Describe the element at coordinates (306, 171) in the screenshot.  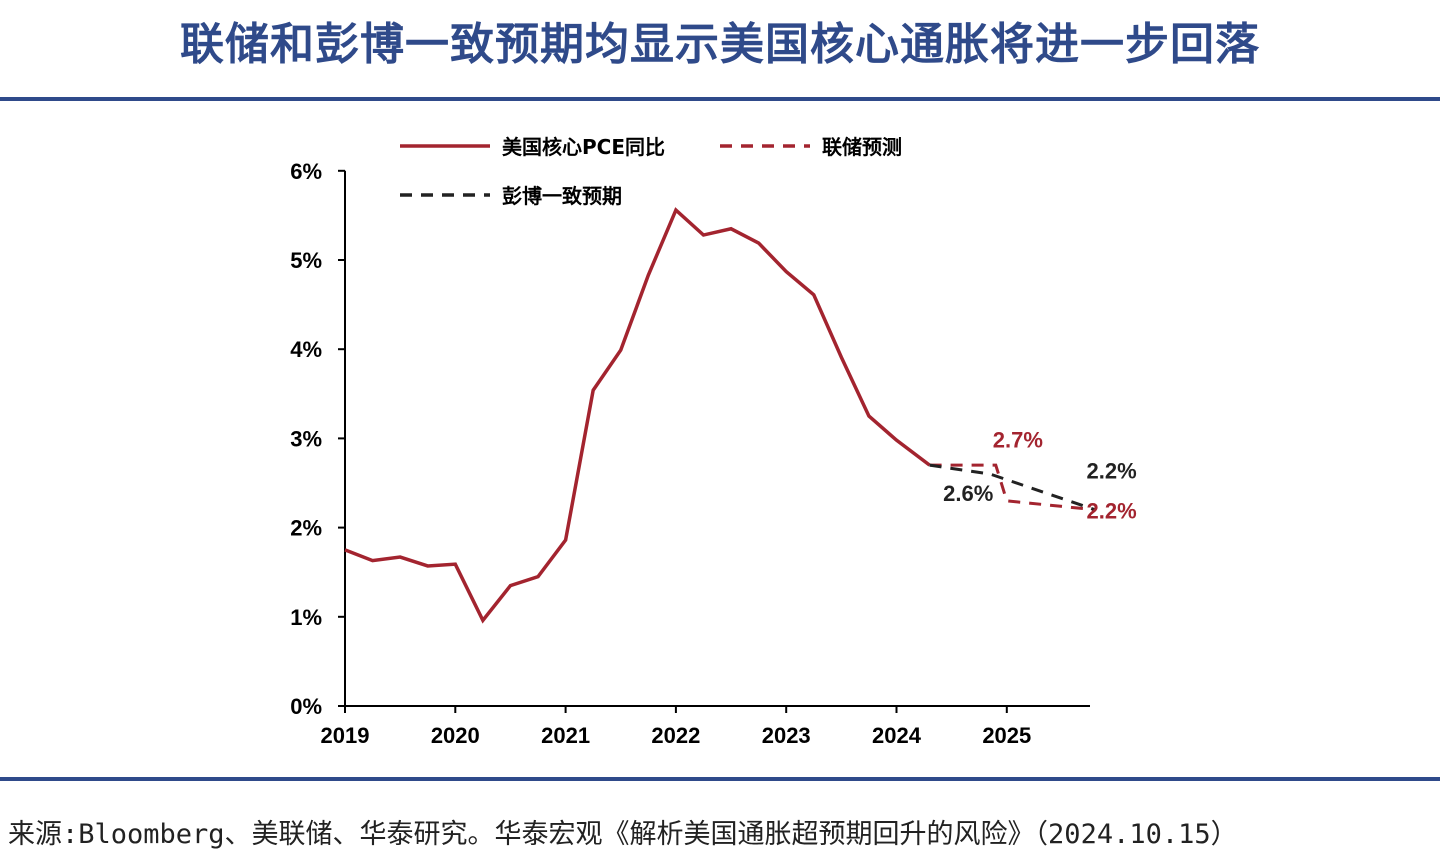
I see `y-tick-label: 6%` at that location.